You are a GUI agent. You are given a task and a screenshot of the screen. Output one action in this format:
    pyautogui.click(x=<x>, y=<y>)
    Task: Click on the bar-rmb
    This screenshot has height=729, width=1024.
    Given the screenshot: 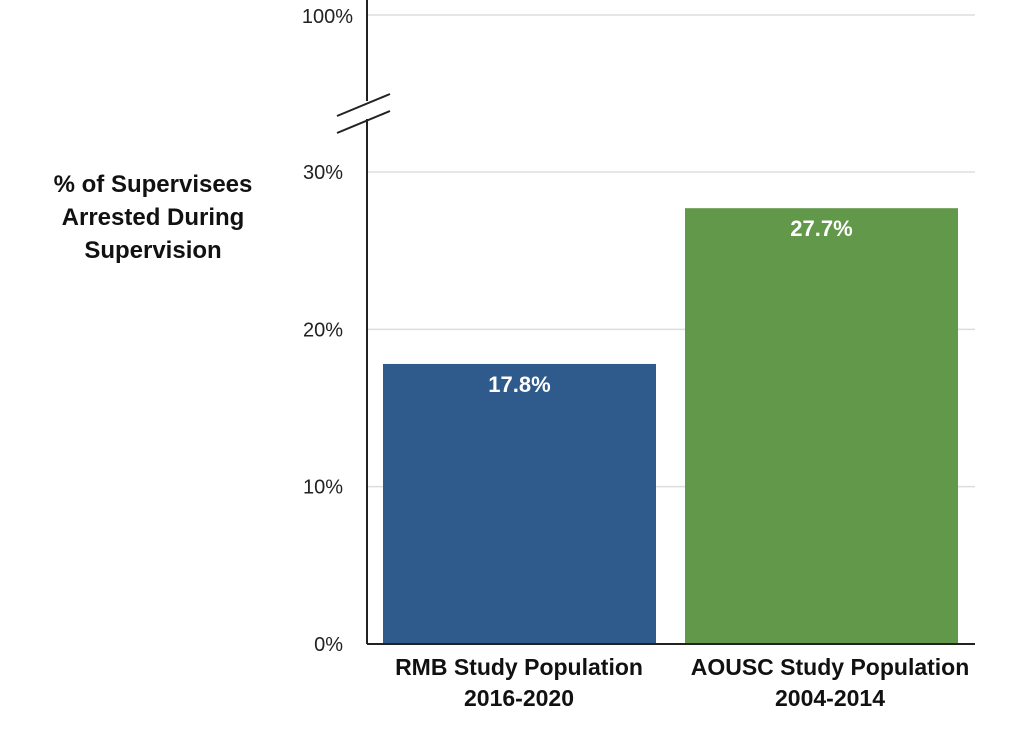 What is the action you would take?
    pyautogui.click(x=519, y=503)
    